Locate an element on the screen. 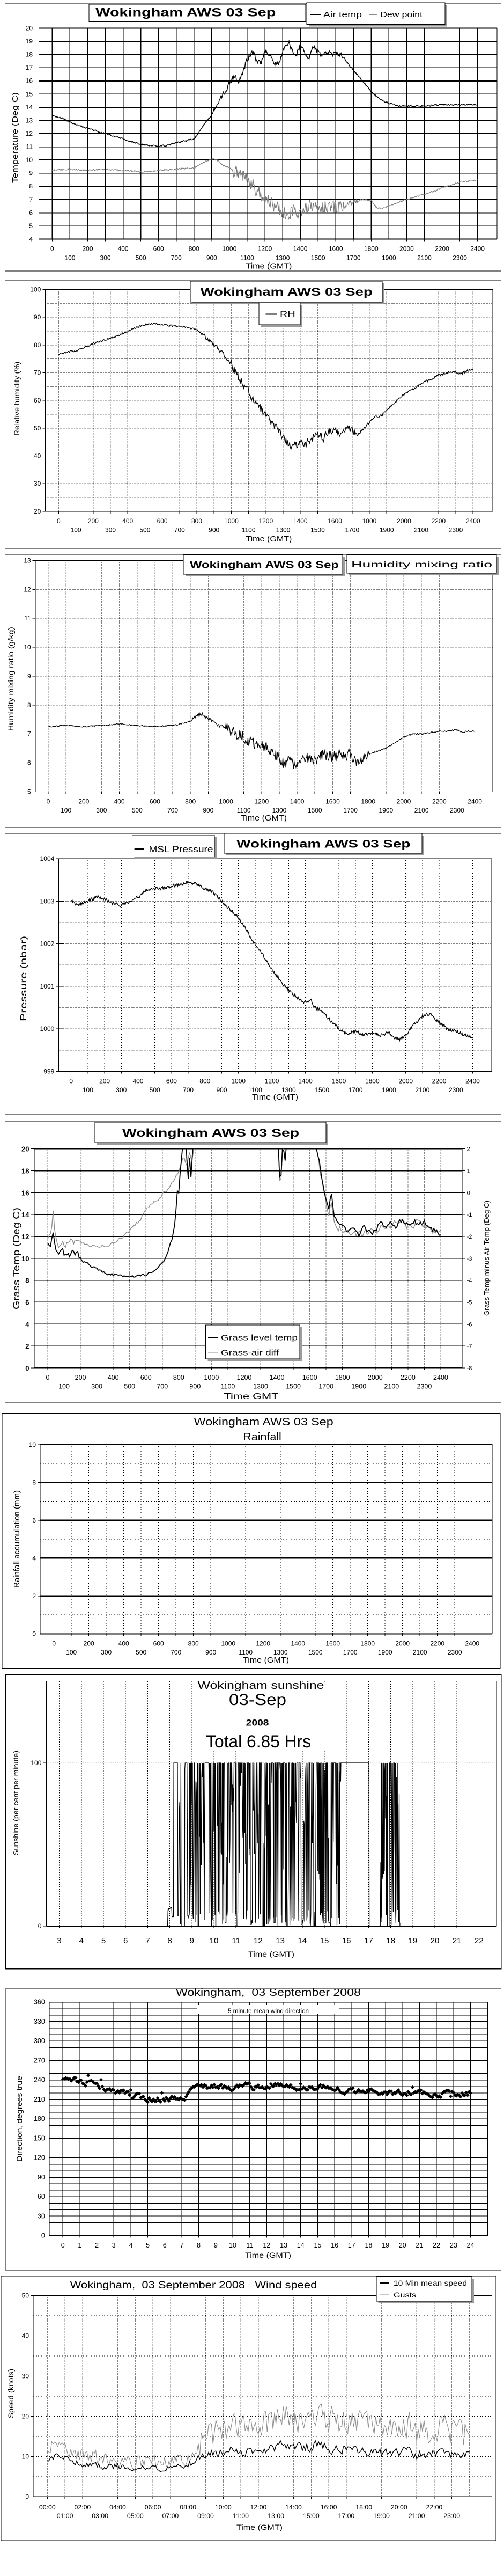 This screenshot has height=2576, width=504. svg-text: -4 is located at coordinates (469, 1281).